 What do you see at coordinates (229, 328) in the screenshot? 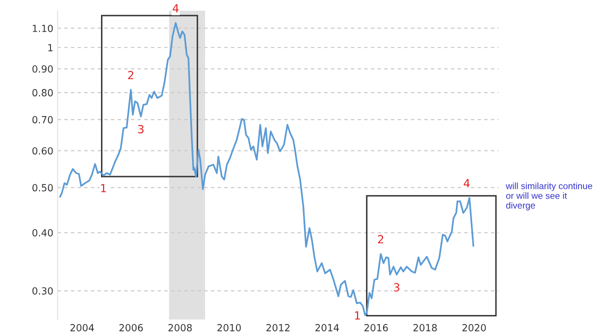
I see `x-tick-label: 2010` at bounding box center [229, 328].